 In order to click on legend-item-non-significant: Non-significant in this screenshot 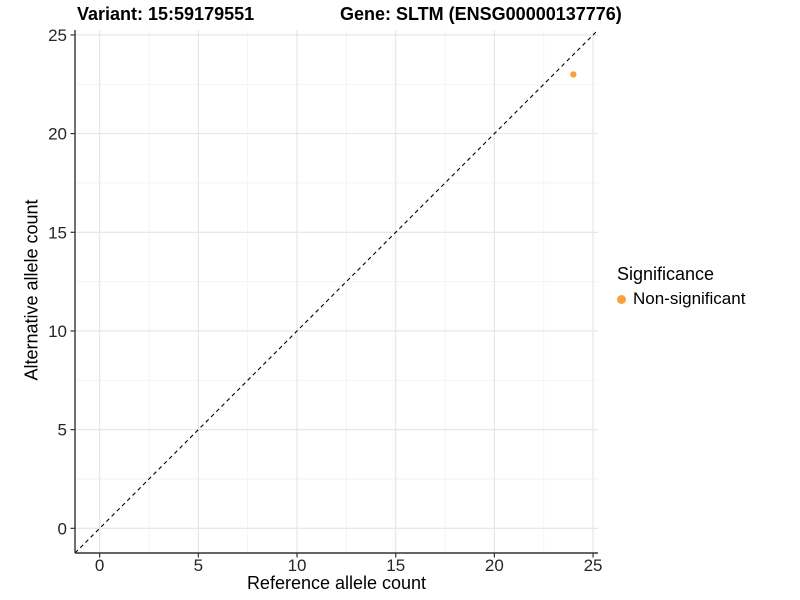, I will do `click(681, 299)`.